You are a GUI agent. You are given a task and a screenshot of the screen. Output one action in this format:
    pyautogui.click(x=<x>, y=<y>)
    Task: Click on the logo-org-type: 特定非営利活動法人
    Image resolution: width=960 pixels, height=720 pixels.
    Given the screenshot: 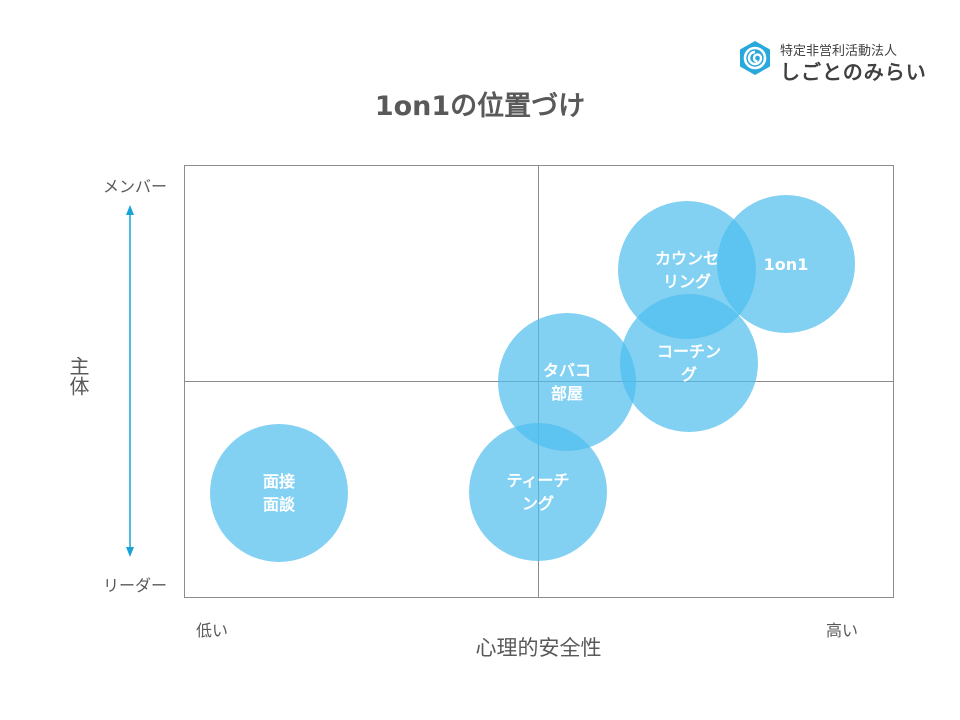 What is the action you would take?
    pyautogui.click(x=839, y=51)
    